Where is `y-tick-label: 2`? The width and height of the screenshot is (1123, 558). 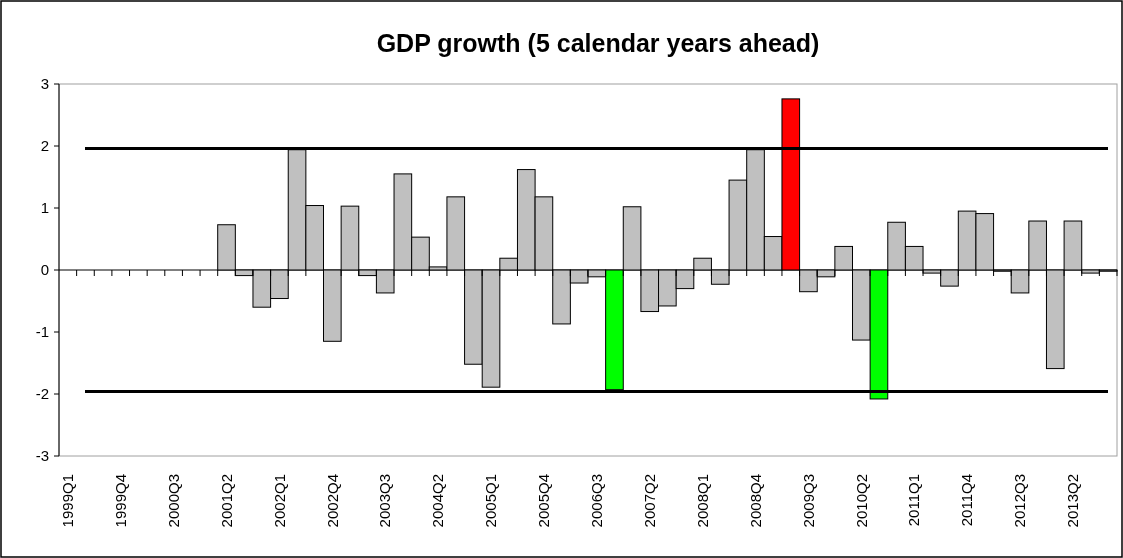
y-tick-label: 2 is located at coordinates (44, 146).